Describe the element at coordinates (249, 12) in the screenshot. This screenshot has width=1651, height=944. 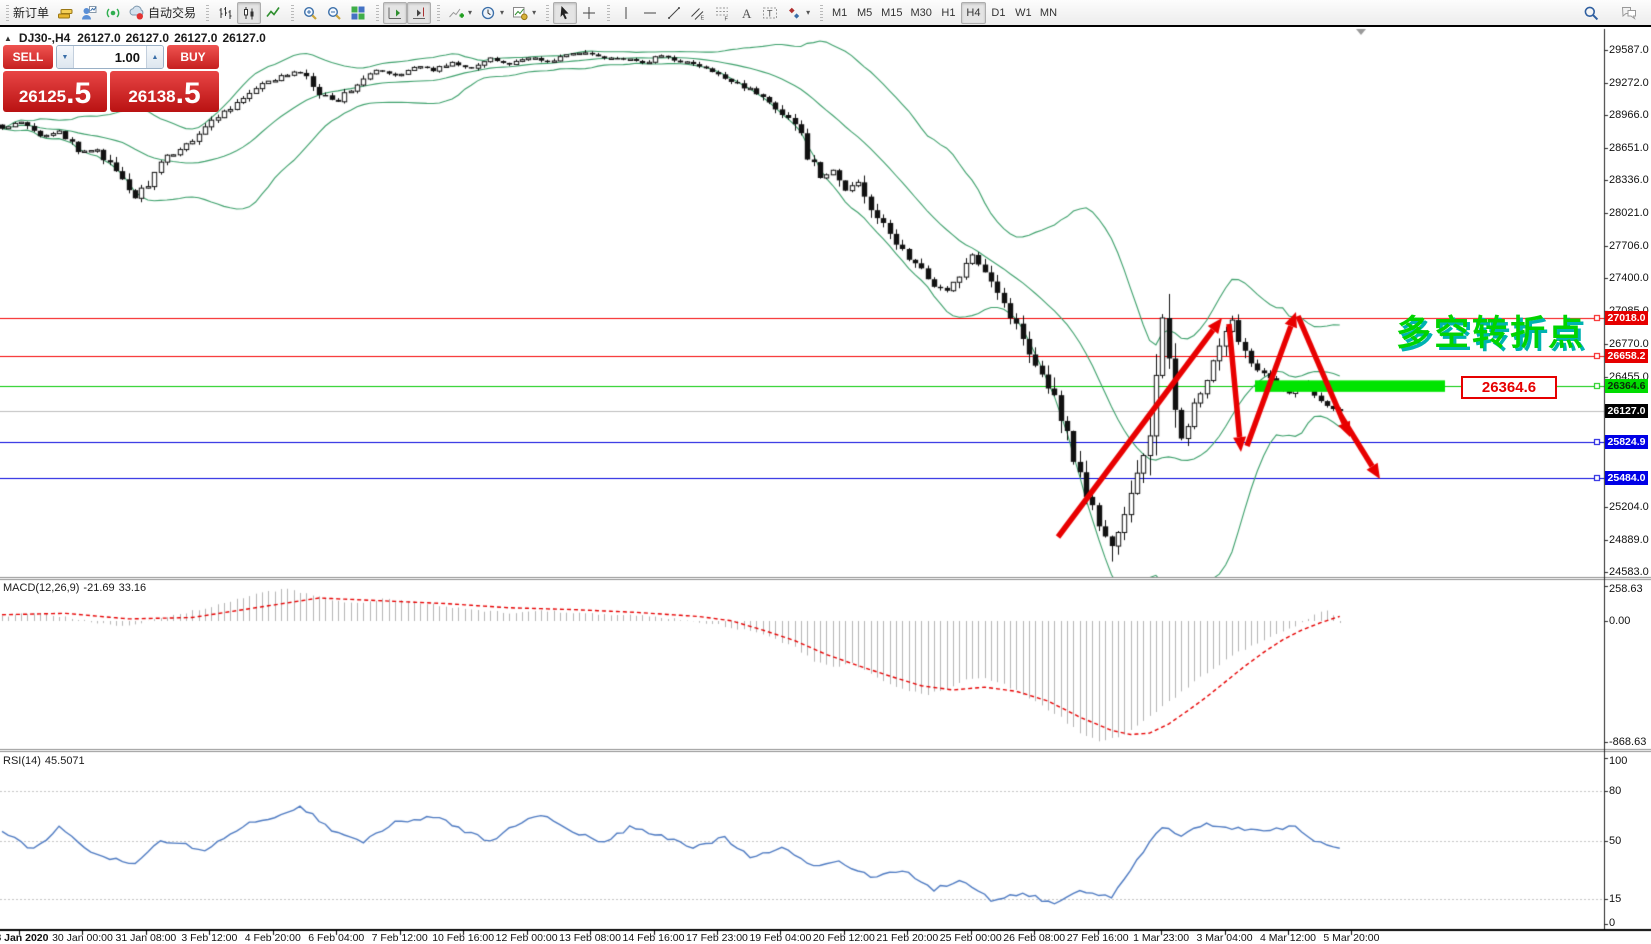
I see `candlestick-chart-button` at that location.